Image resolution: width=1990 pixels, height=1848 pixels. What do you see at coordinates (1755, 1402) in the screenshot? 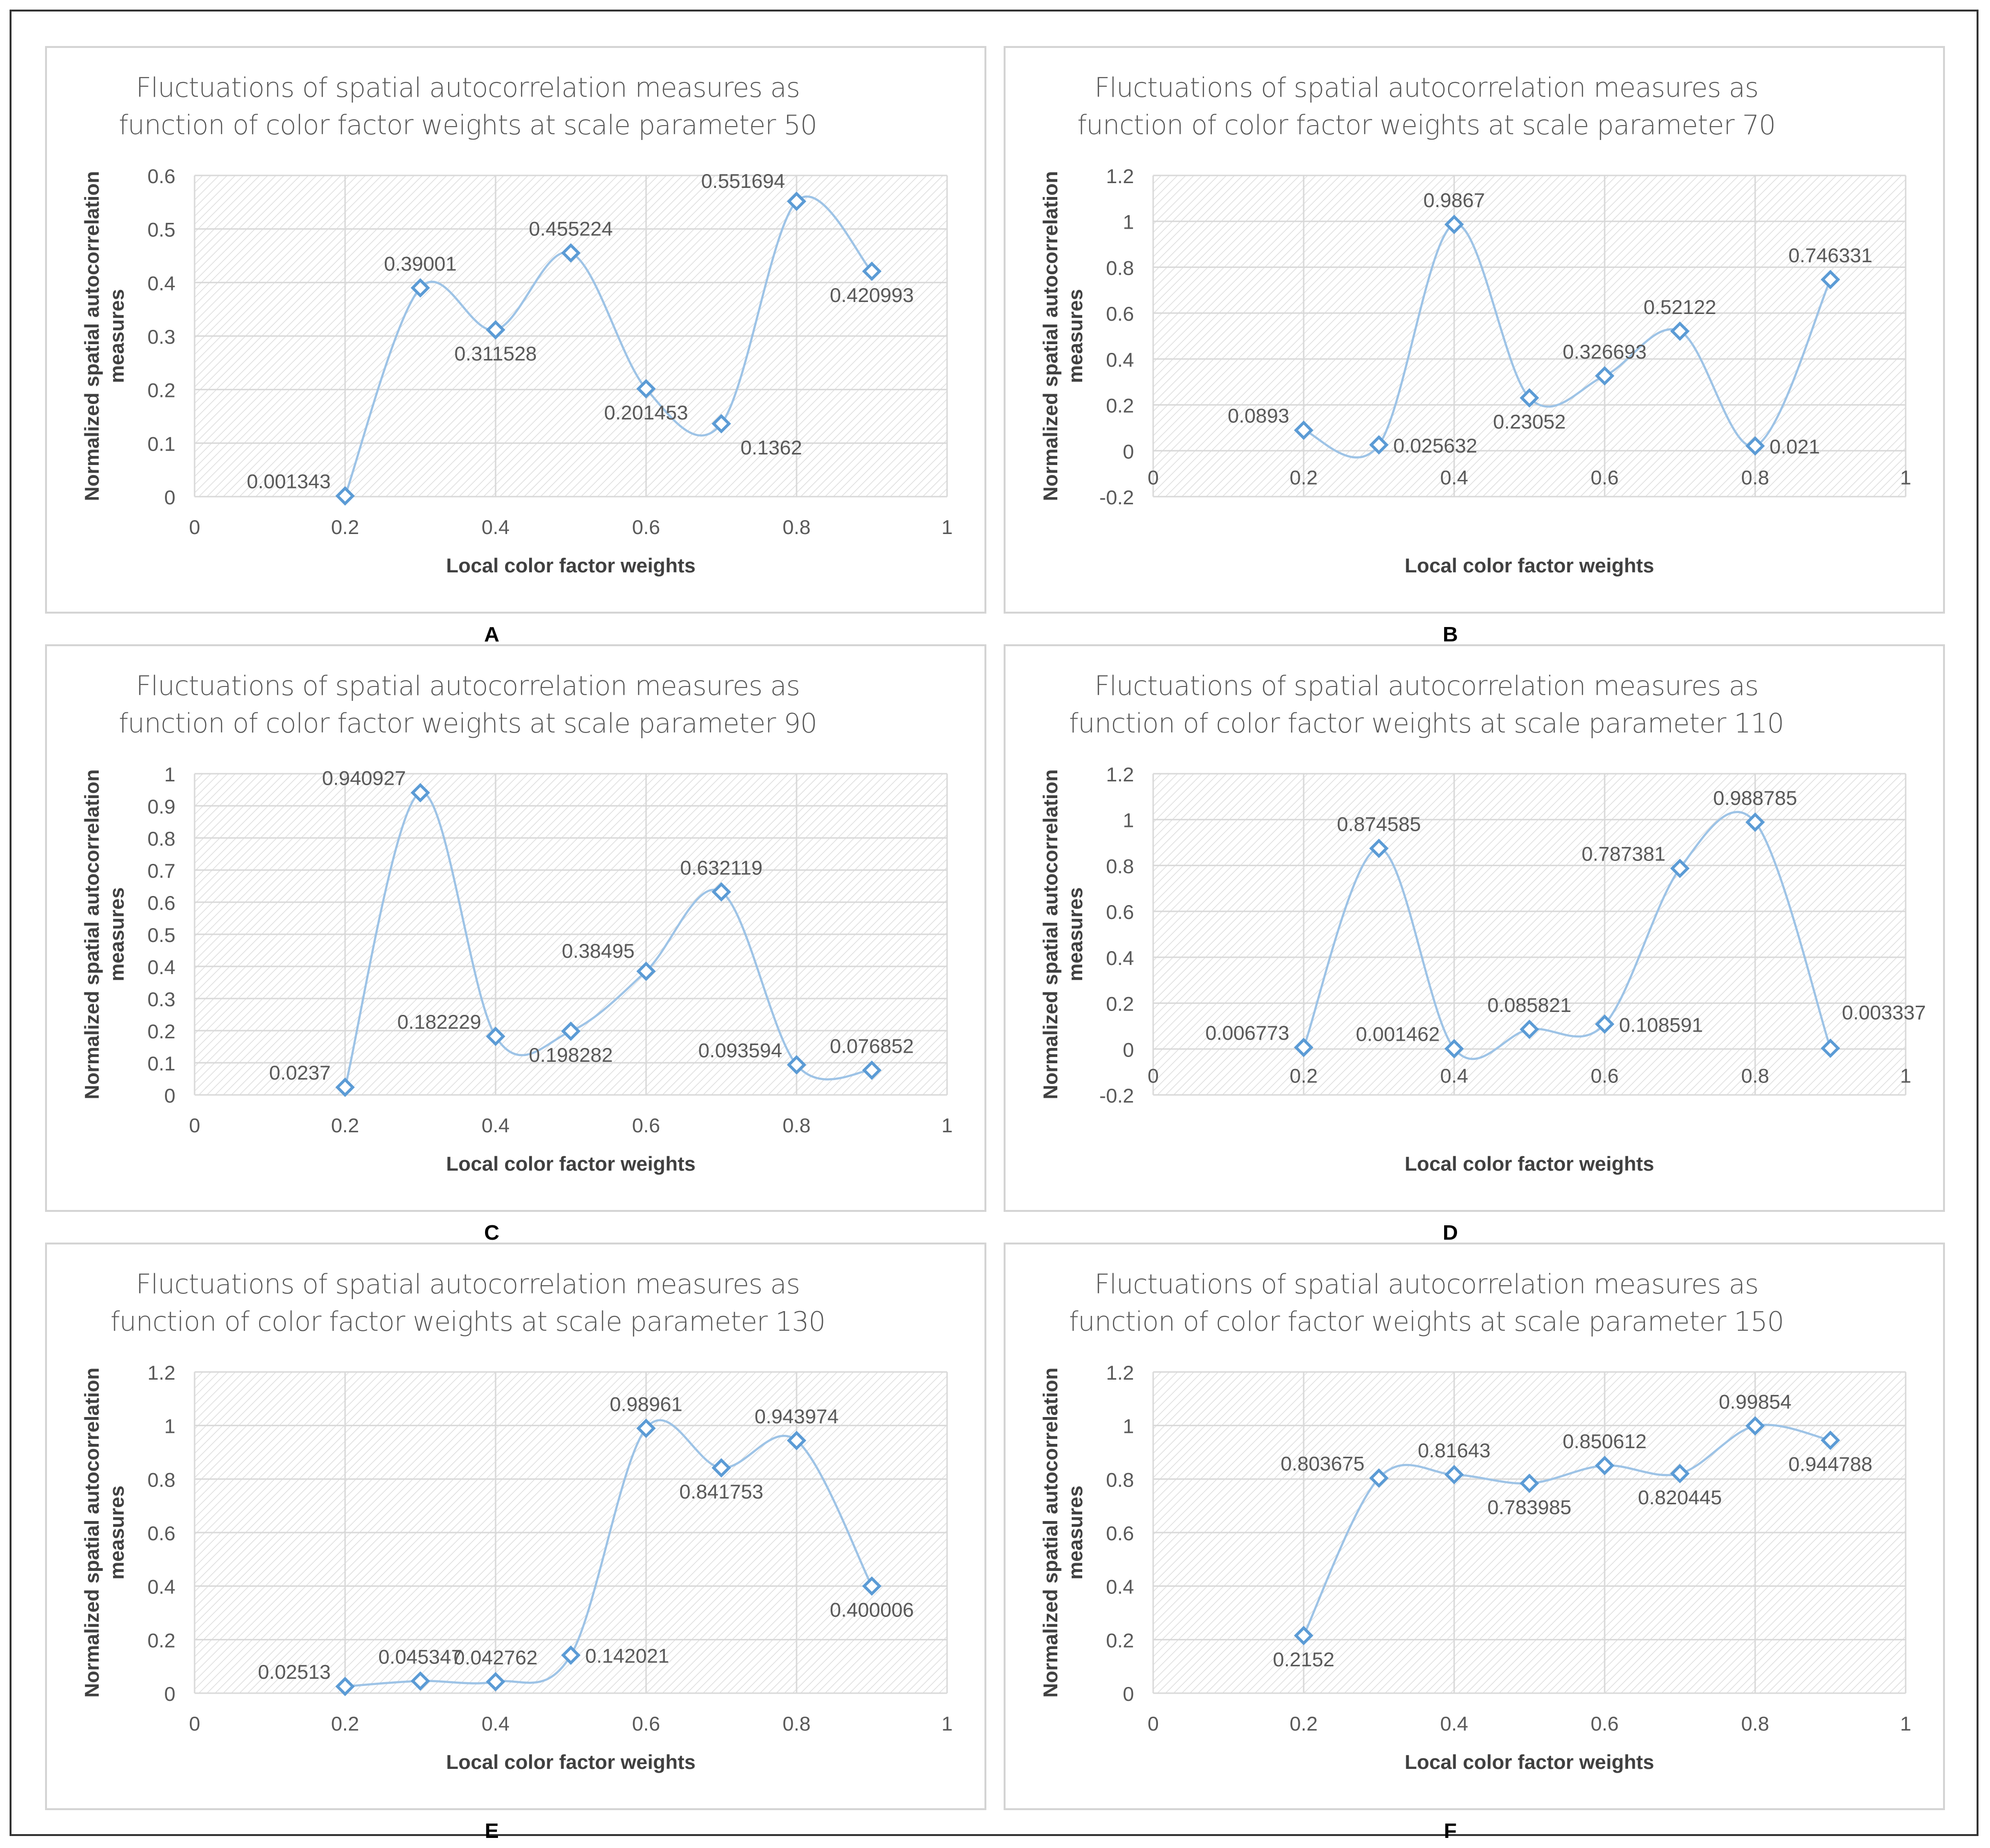
I see `data-label: 0.99854` at bounding box center [1755, 1402].